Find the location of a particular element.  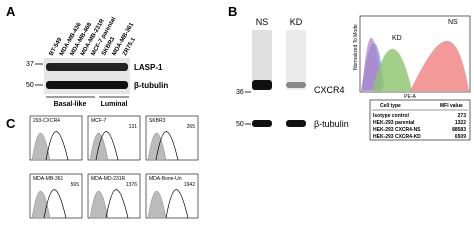

curve-label: NS is located at coordinates (453, 22).